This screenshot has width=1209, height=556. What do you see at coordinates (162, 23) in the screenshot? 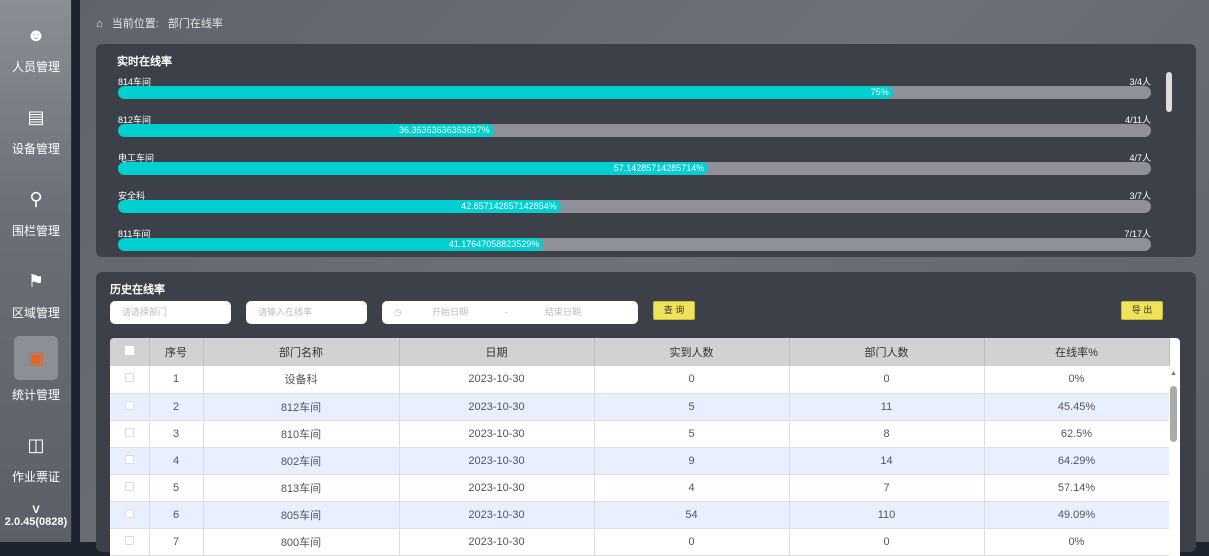
I see `breadcrumb: ⌂ 当前位置: 部门在线率` at bounding box center [162, 23].